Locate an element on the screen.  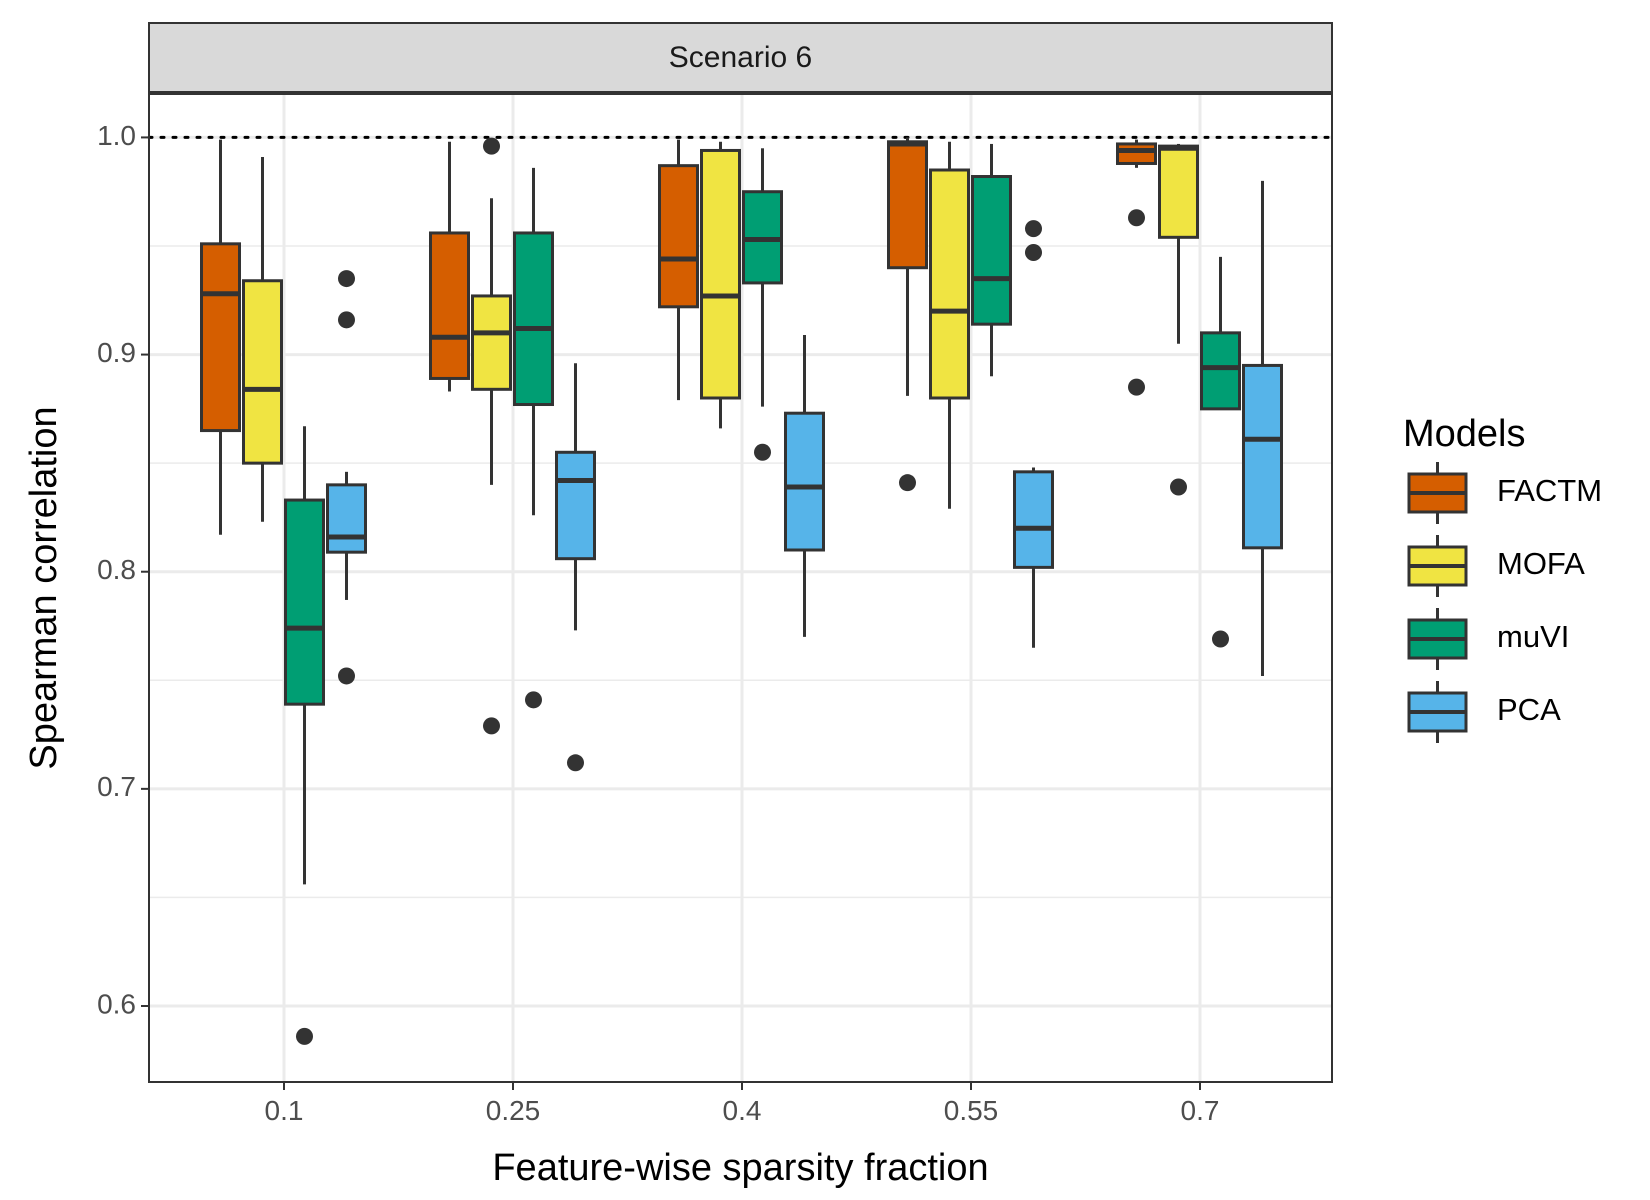
box-mofa-0.4 is located at coordinates (720, 285).